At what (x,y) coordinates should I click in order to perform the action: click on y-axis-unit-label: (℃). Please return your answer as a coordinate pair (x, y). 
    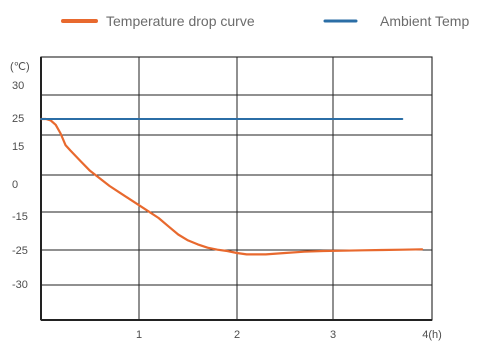
    Looking at the image, I should click on (20, 67).